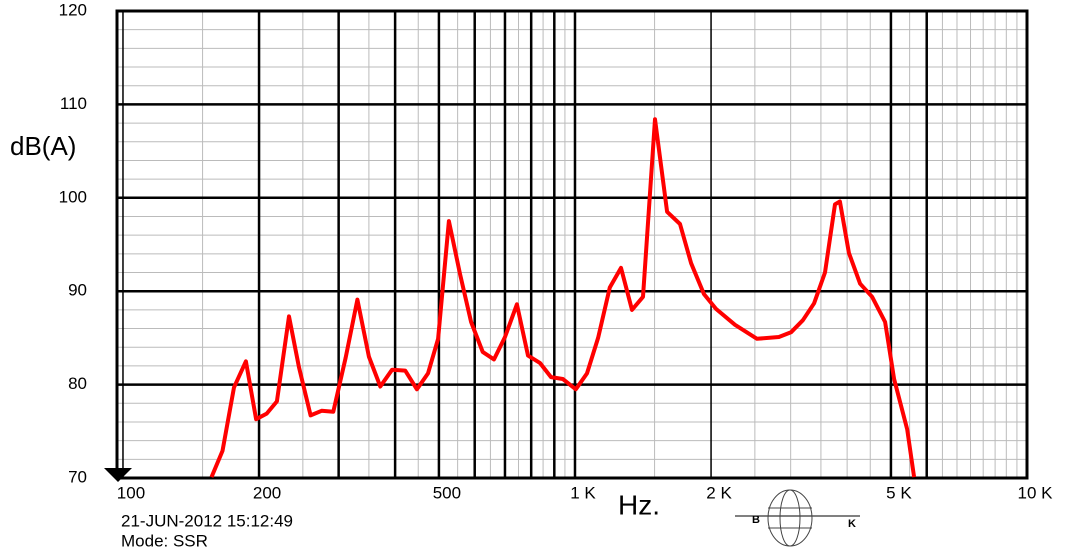 This screenshot has width=1066, height=551. I want to click on axis-arrow, so click(118, 475).